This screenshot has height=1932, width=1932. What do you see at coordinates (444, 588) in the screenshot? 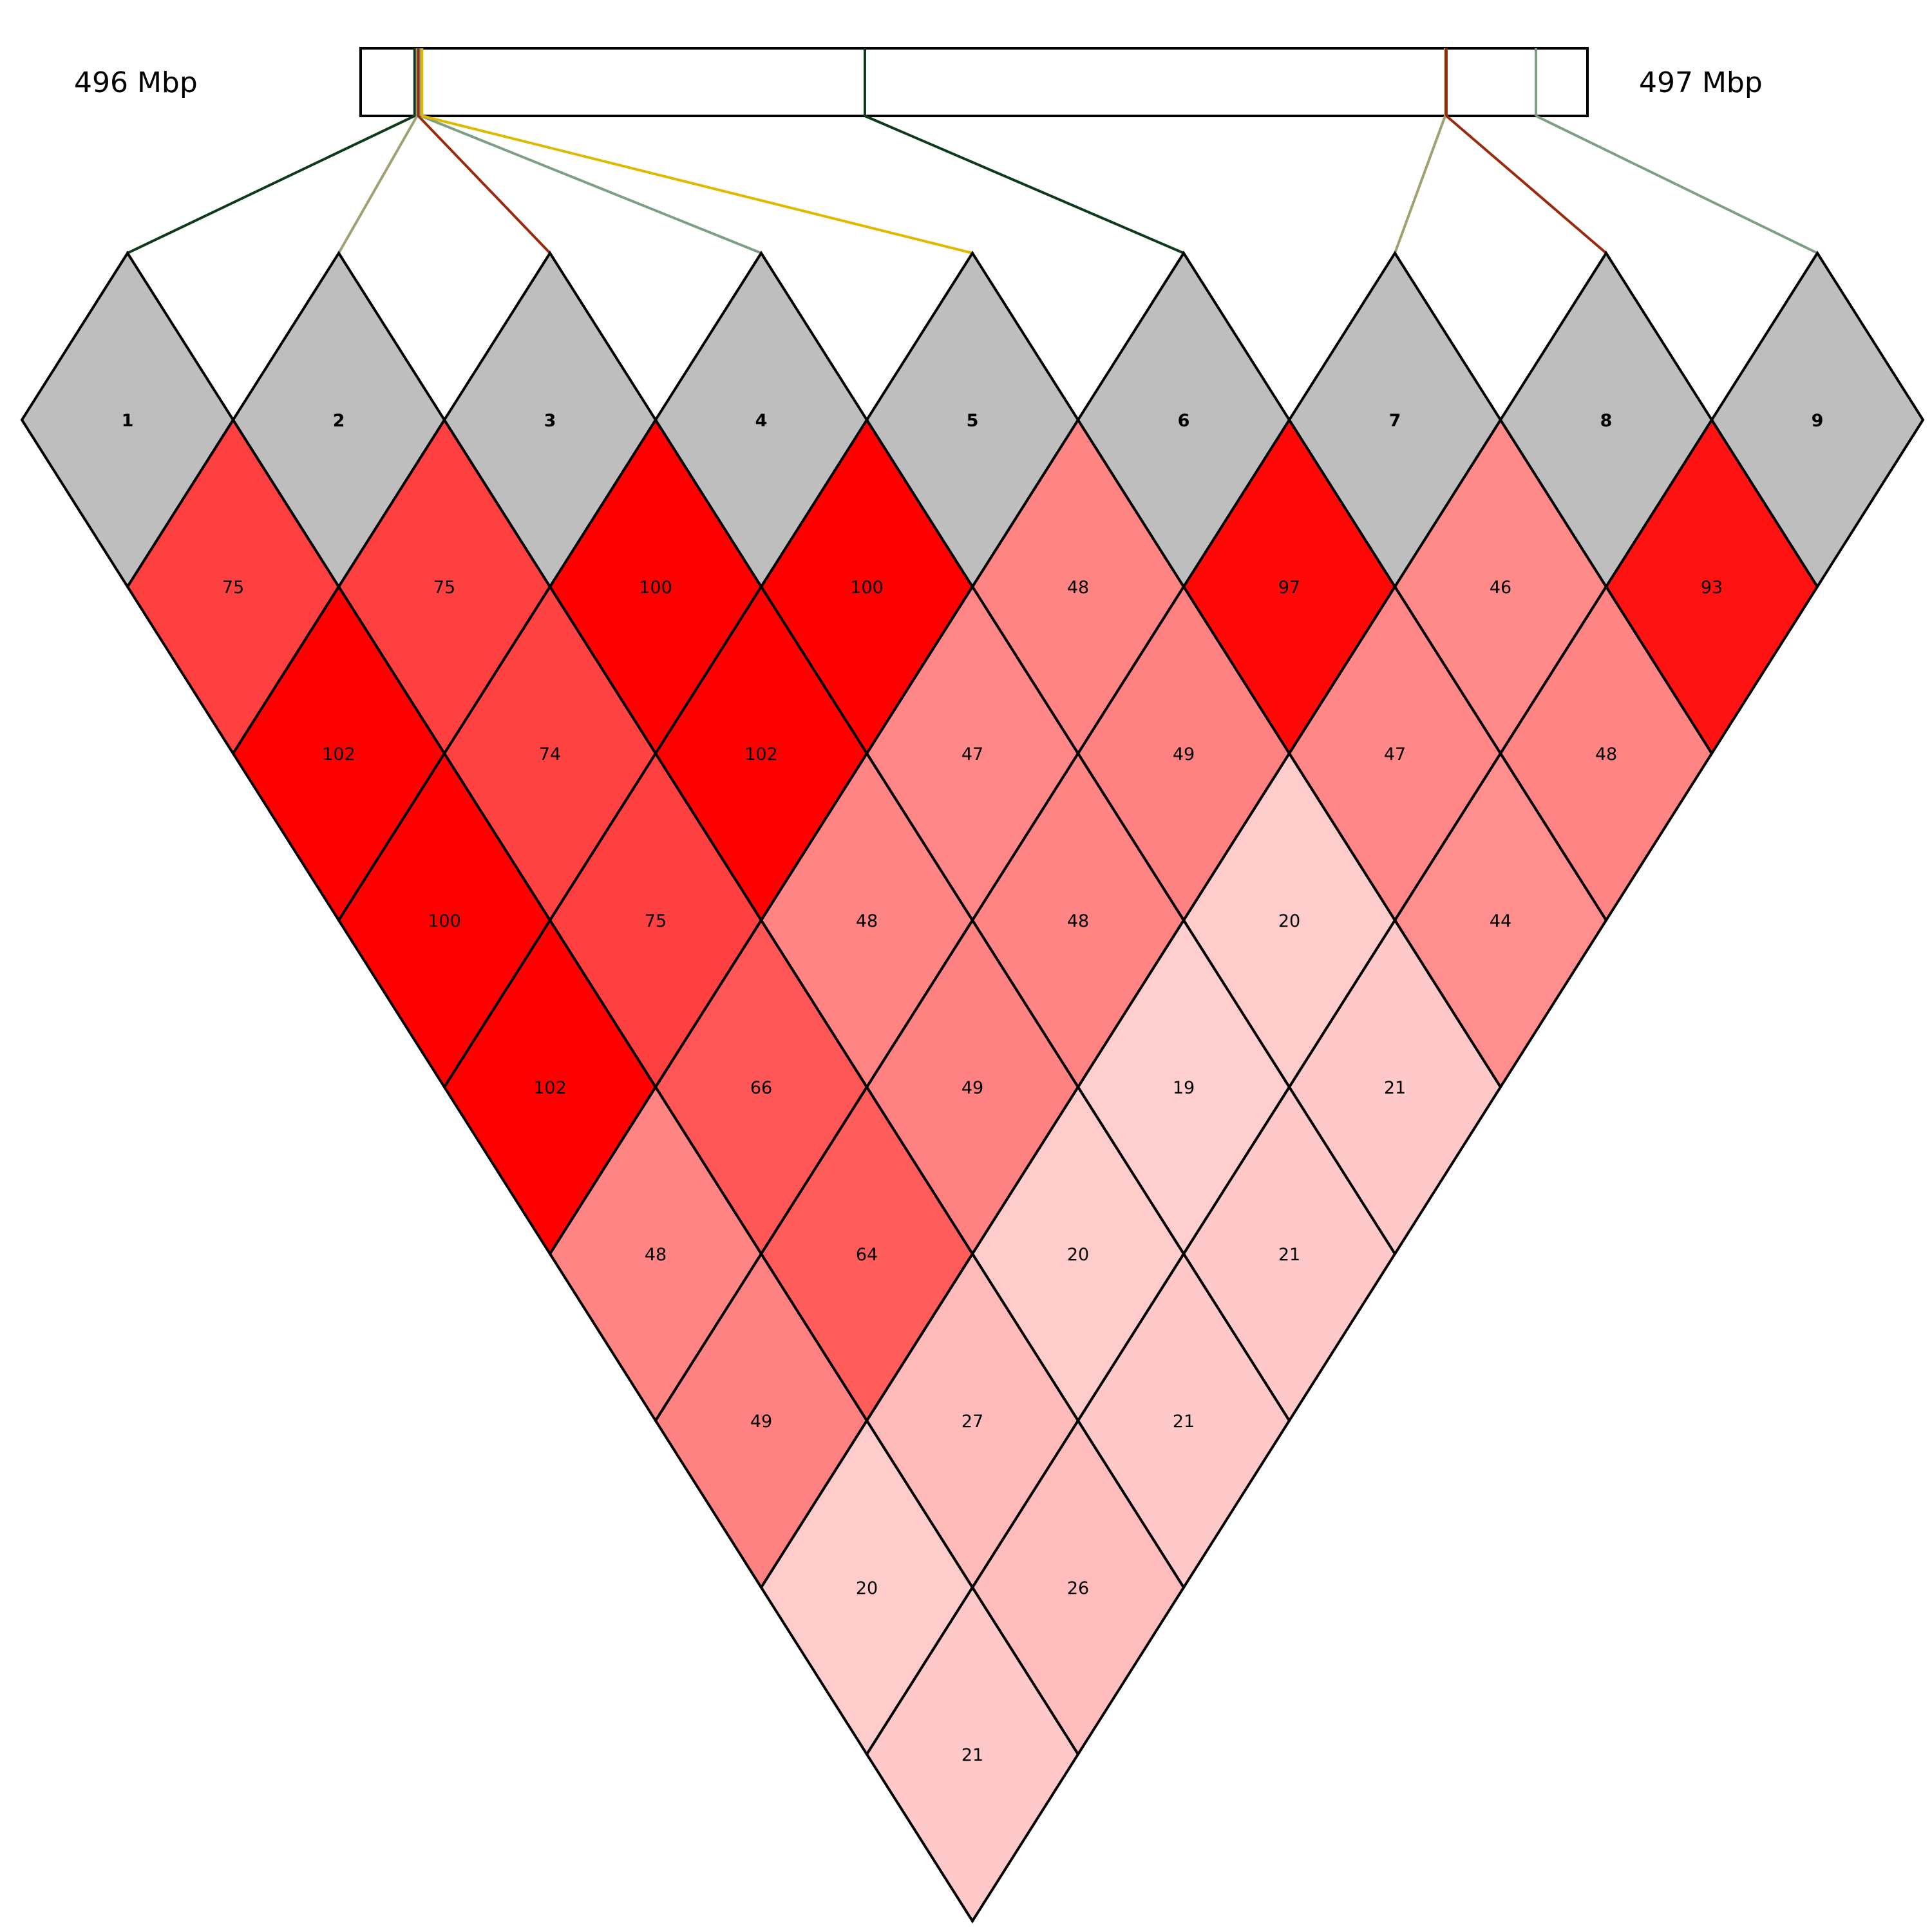
I see `ld-cell-label-2-3: 75` at bounding box center [444, 588].